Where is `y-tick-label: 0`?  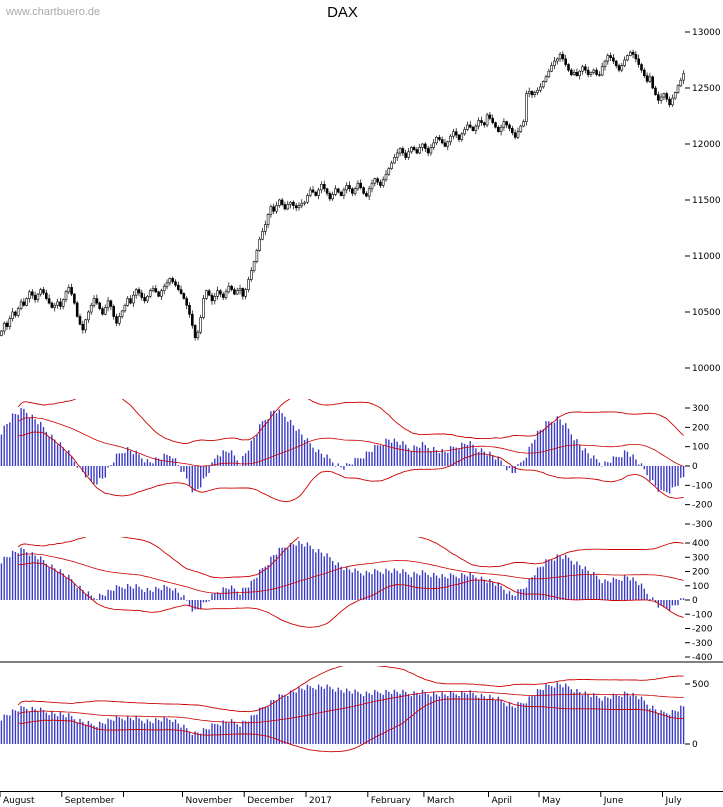 y-tick-label: 0 is located at coordinates (695, 745).